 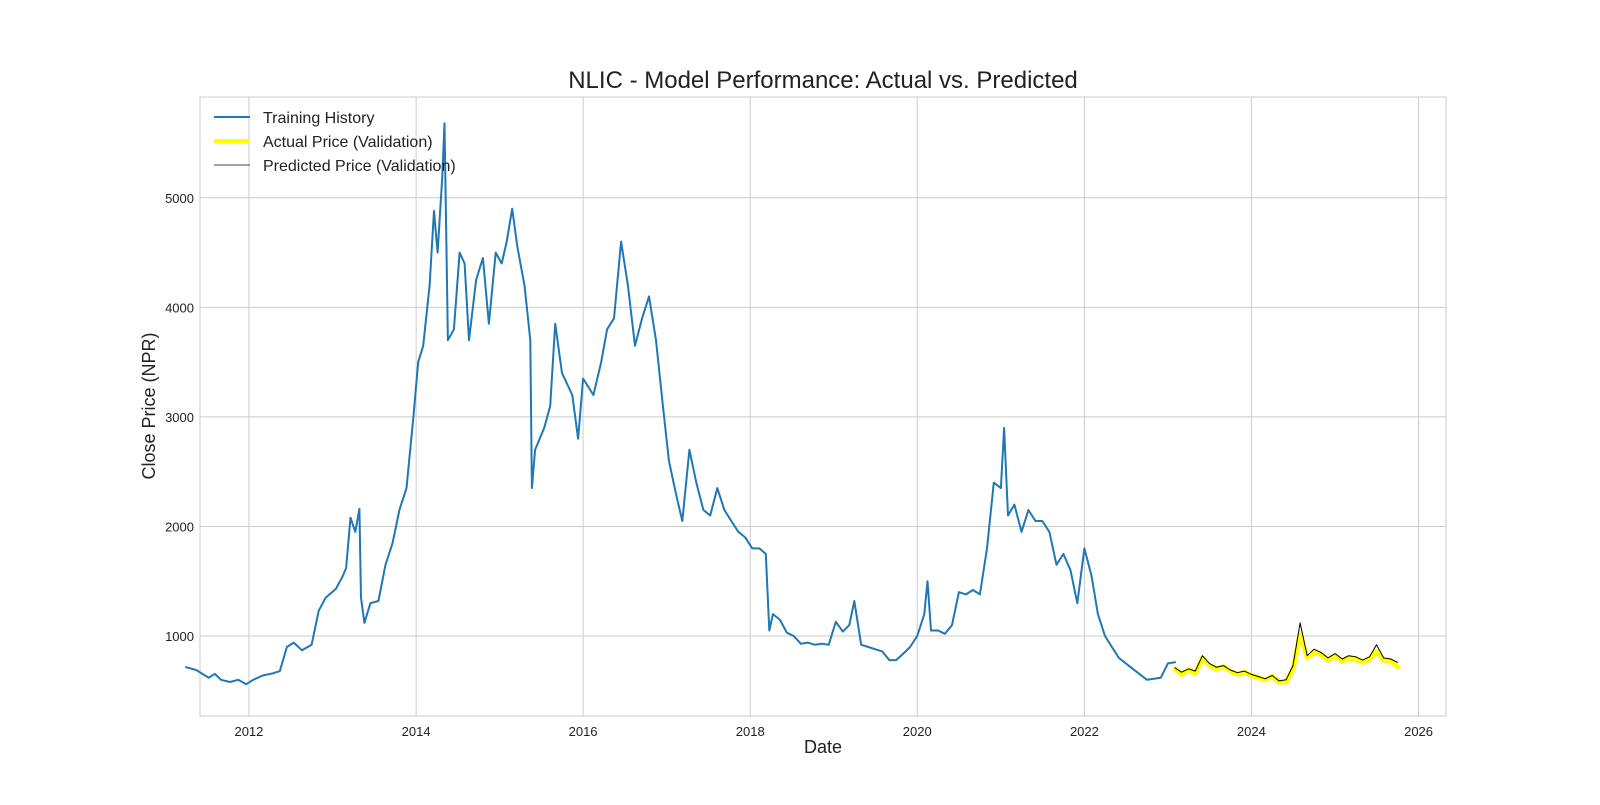 What do you see at coordinates (318, 118) in the screenshot?
I see `legend-label-training: Training History` at bounding box center [318, 118].